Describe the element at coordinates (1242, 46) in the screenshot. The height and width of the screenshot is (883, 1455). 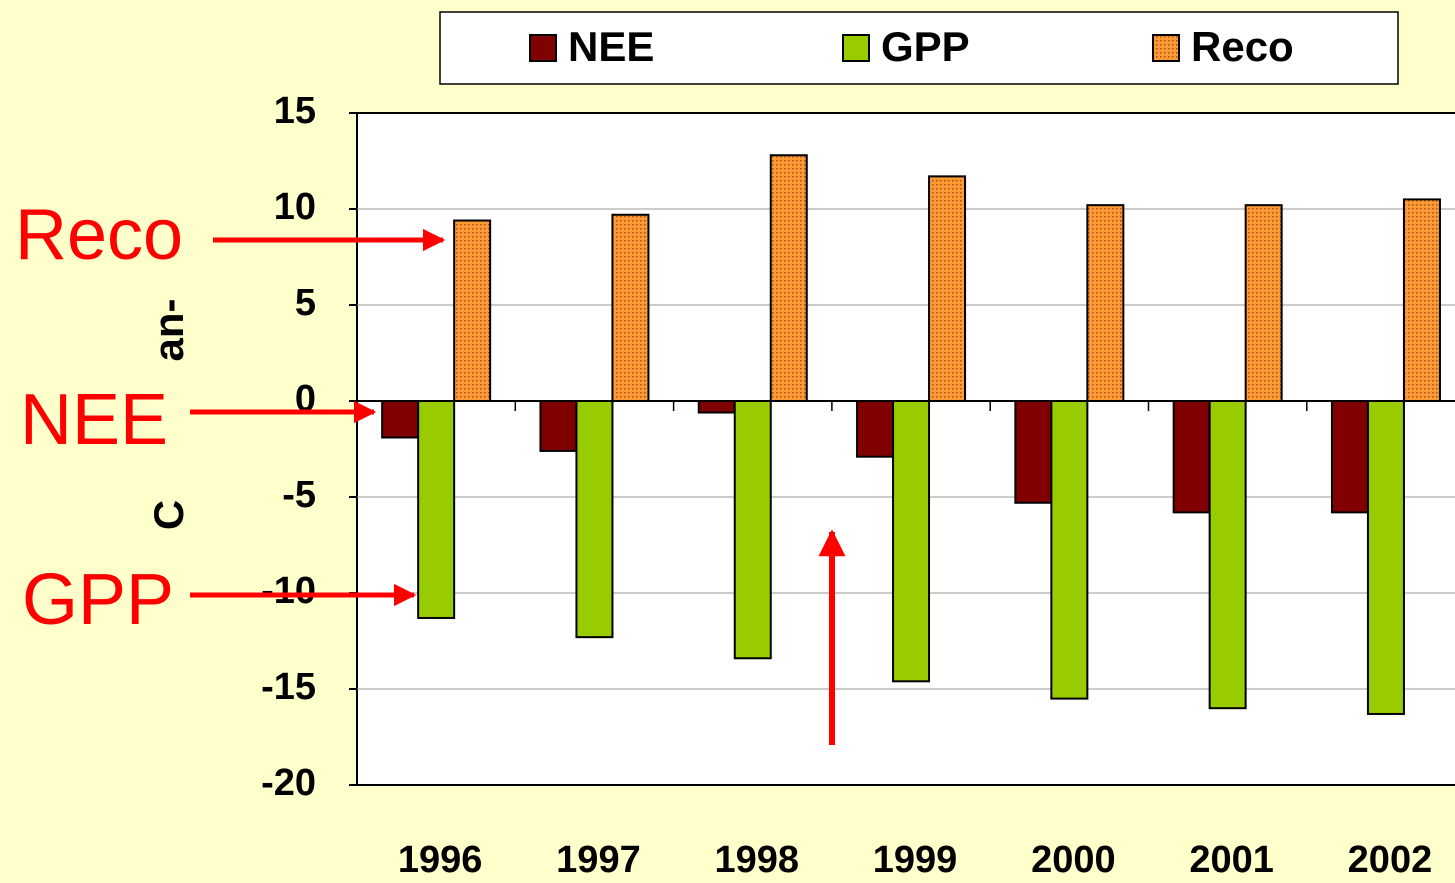
I see `legend-label: Reco` at that location.